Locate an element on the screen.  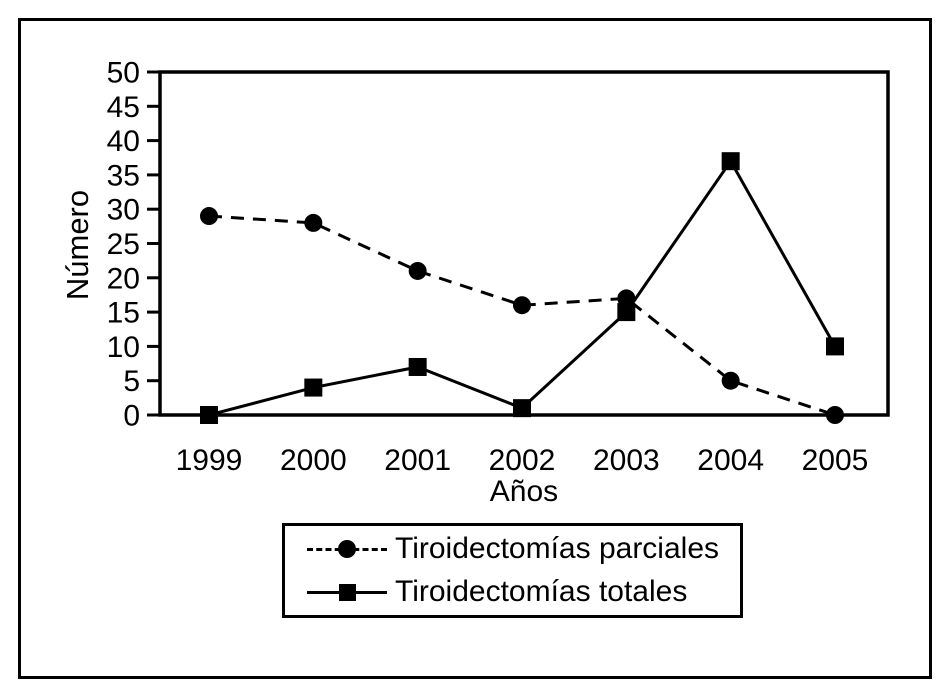
y-axis-title: Número is located at coordinates (77, 245).